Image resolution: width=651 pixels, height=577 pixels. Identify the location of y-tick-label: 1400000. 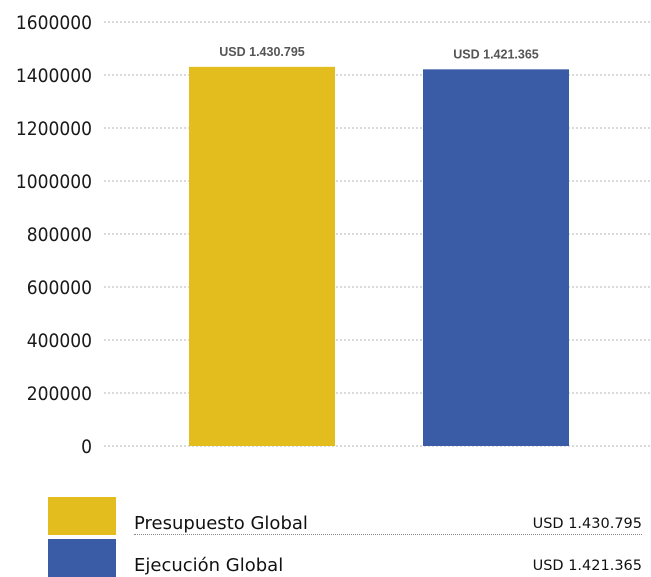
(54, 76).